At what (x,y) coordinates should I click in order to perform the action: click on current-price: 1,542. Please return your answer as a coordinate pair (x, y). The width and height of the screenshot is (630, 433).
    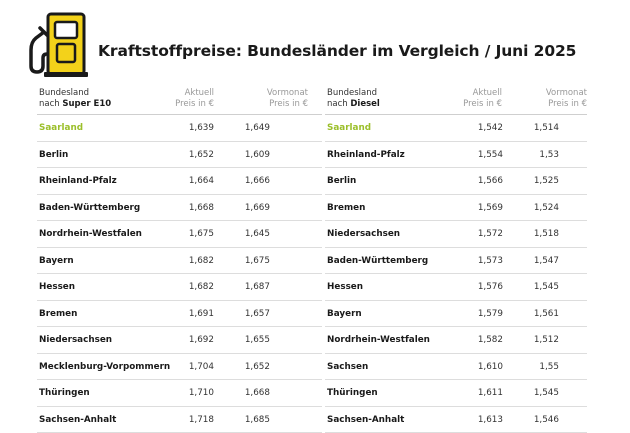
    Looking at the image, I should click on (490, 128).